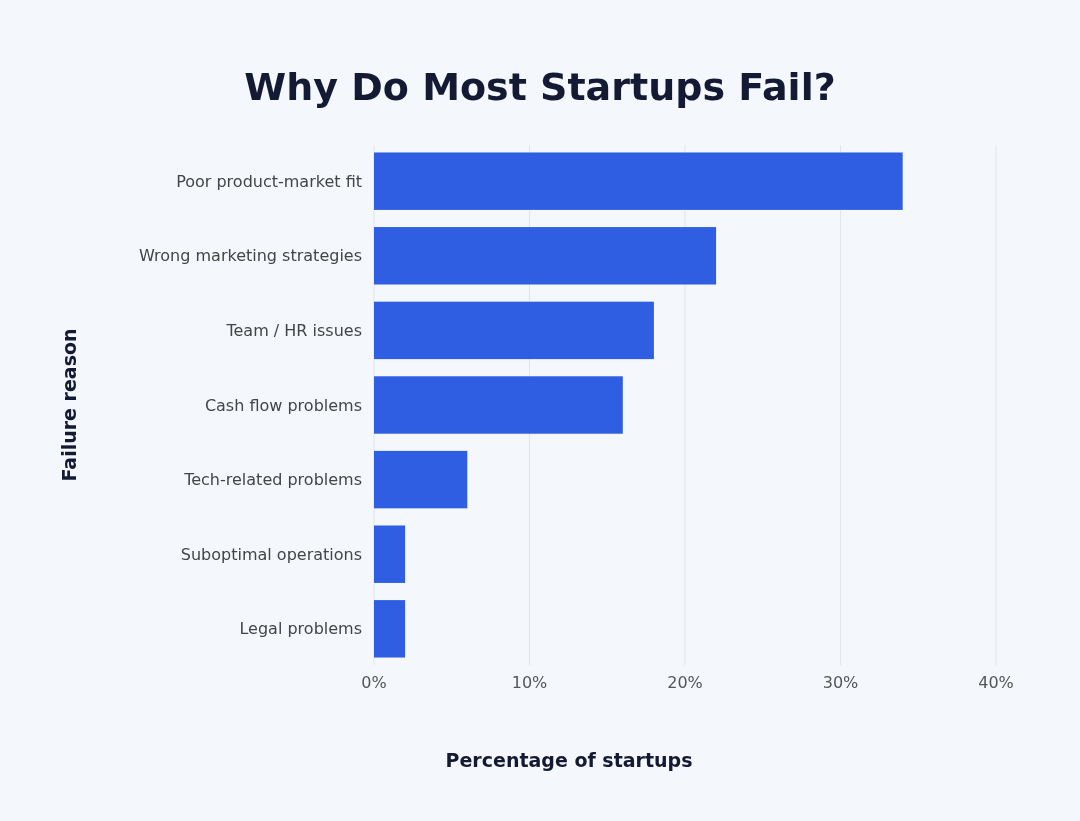  Describe the element at coordinates (271, 554) in the screenshot. I see `y-tick-label: Suboptimal operations` at that location.